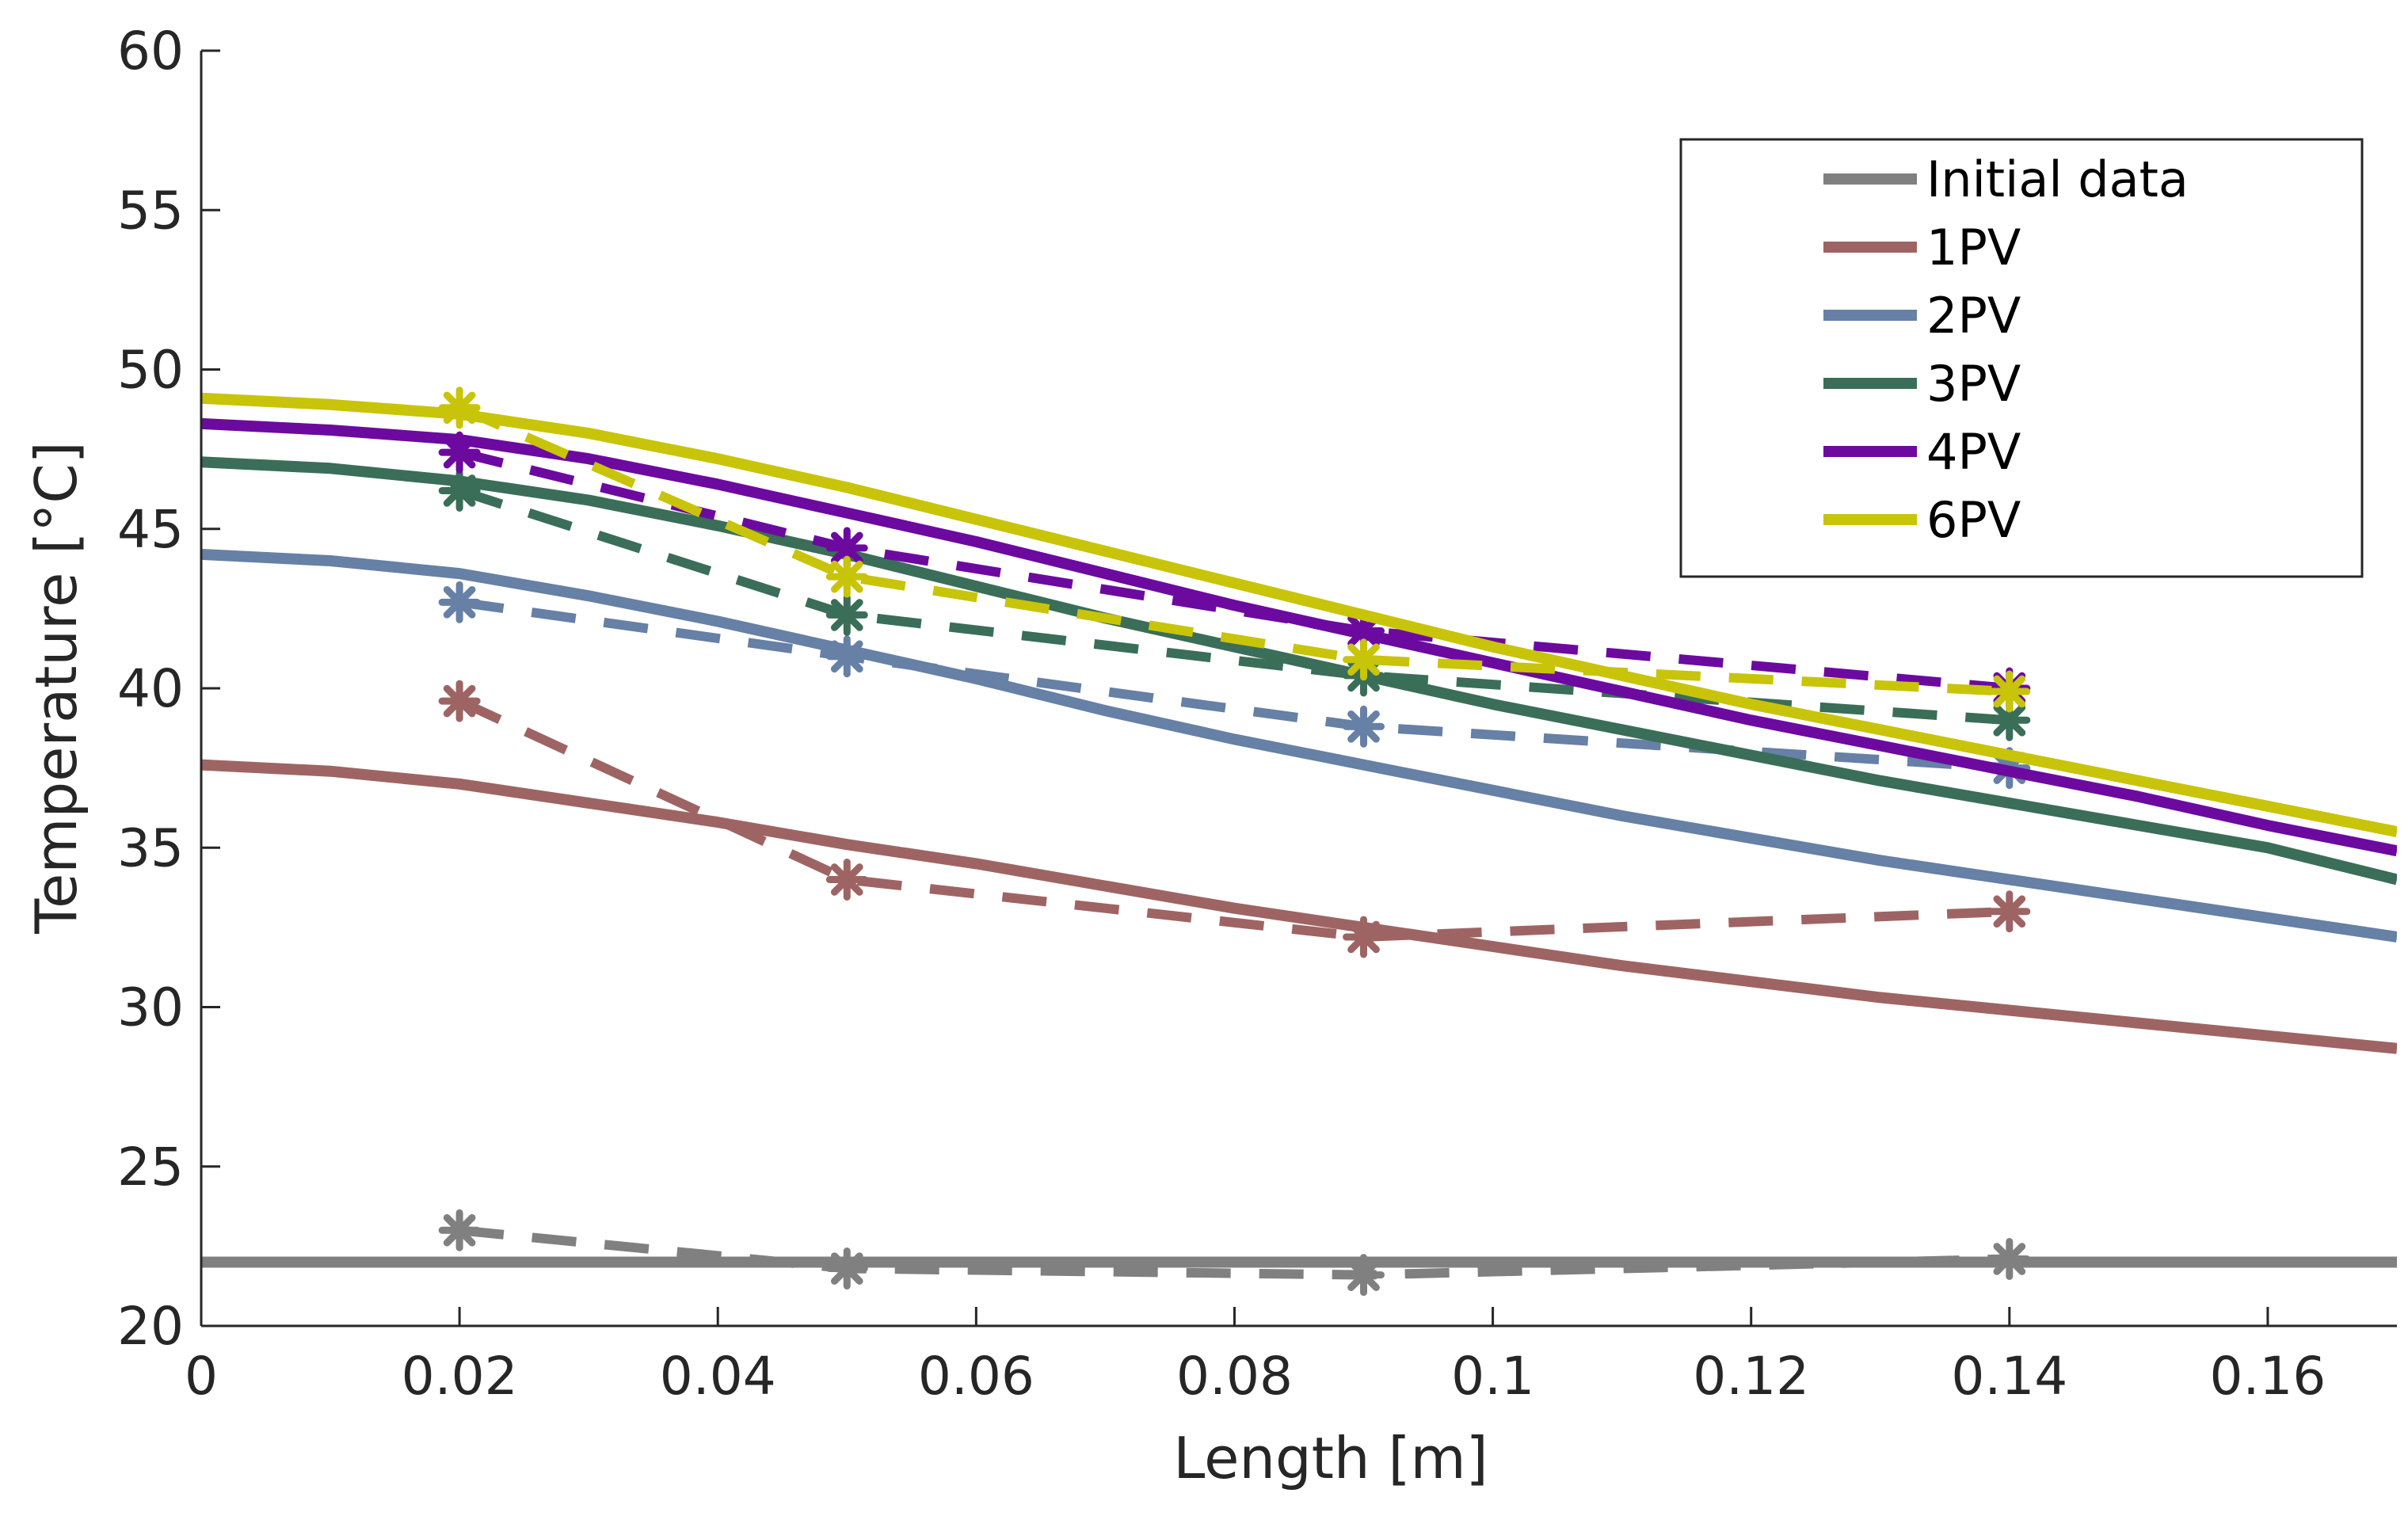 The image size is (2408, 1516). What do you see at coordinates (1922, 520) in the screenshot?
I see `legend-entry-6pv: 6PV` at bounding box center [1922, 520].